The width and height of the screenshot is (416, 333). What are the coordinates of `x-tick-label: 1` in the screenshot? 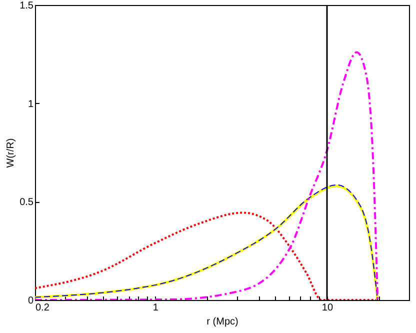 It's located at (155, 308).